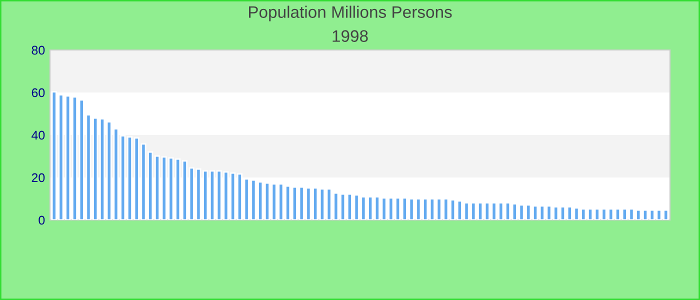 Image resolution: width=700 pixels, height=300 pixels. Describe the element at coordinates (350, 36) in the screenshot. I see `chart-subtitle: 1998` at that location.